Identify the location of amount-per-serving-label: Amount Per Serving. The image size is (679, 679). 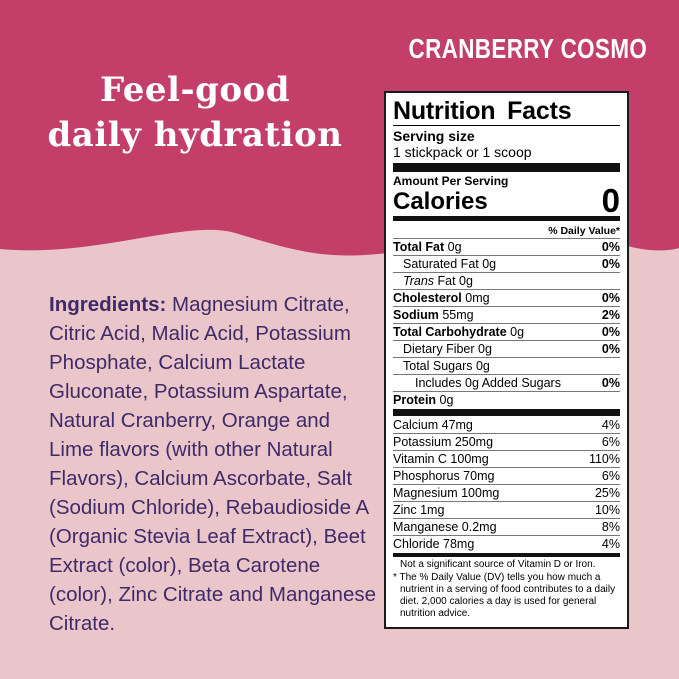
(451, 181).